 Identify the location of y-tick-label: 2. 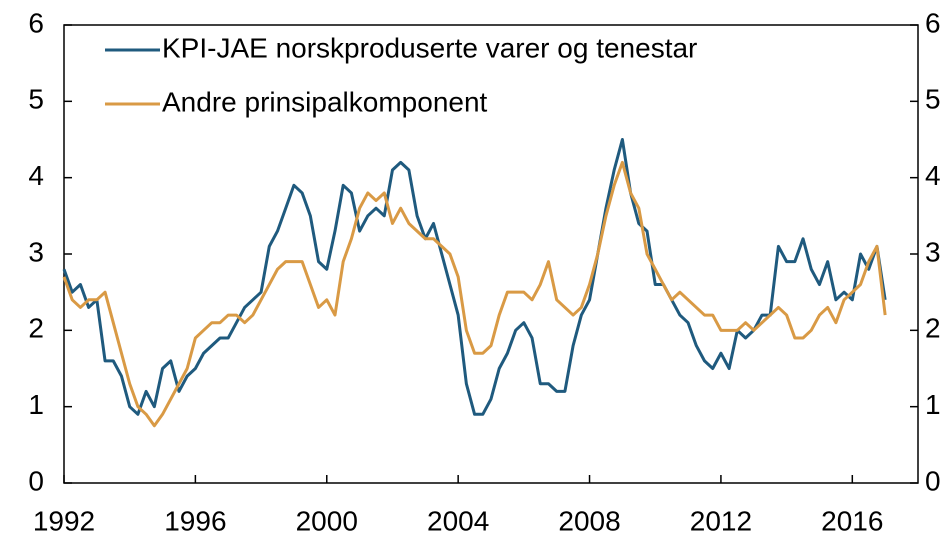
(36, 328).